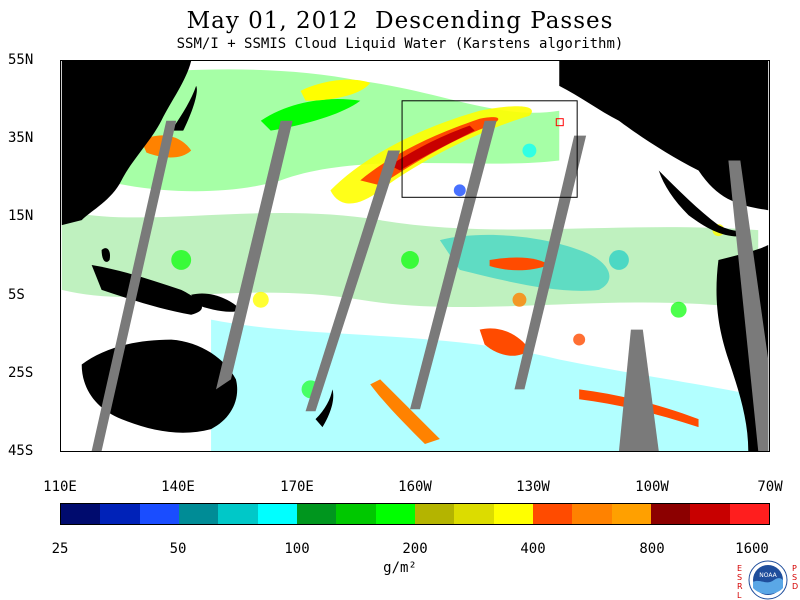 The width and height of the screenshot is (800, 600). Describe the element at coordinates (21, 138) in the screenshot. I see `lat-label: 35N` at that location.